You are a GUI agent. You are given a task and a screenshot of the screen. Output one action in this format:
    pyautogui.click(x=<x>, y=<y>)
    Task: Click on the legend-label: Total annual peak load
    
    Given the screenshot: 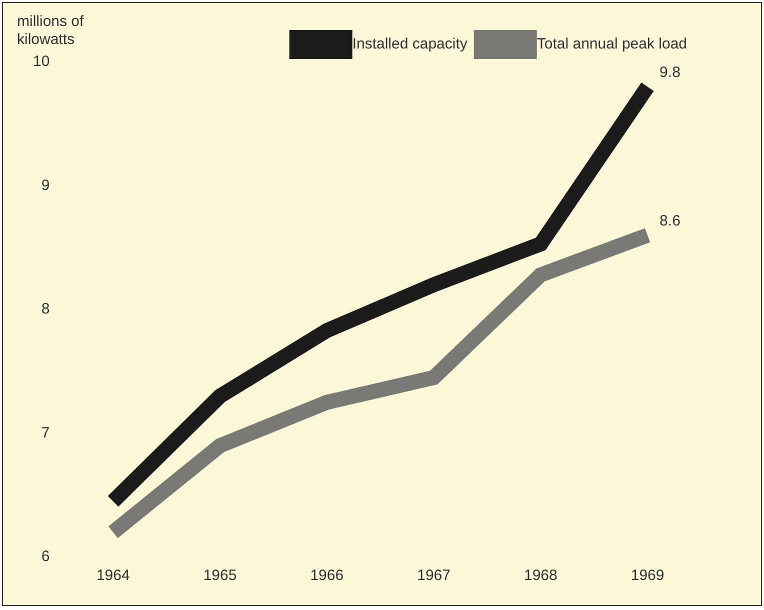 What is the action you would take?
    pyautogui.click(x=612, y=44)
    